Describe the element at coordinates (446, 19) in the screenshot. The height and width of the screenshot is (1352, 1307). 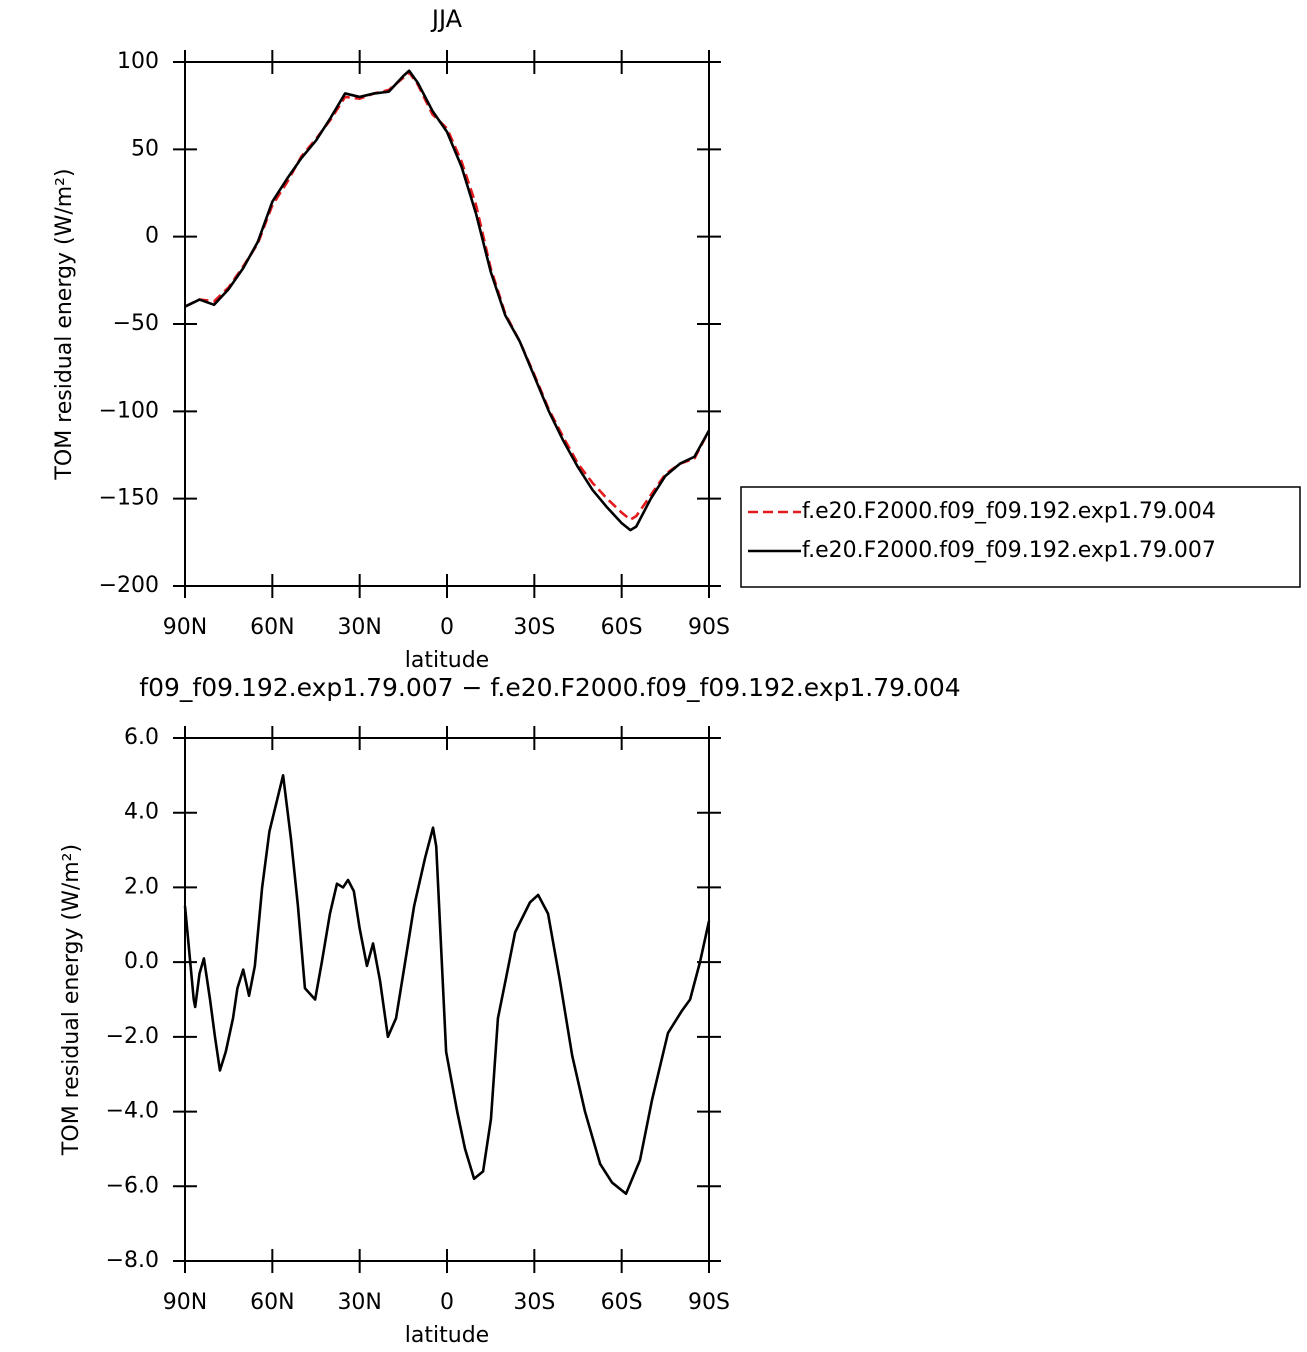
I see `chart-title: JJA` at that location.